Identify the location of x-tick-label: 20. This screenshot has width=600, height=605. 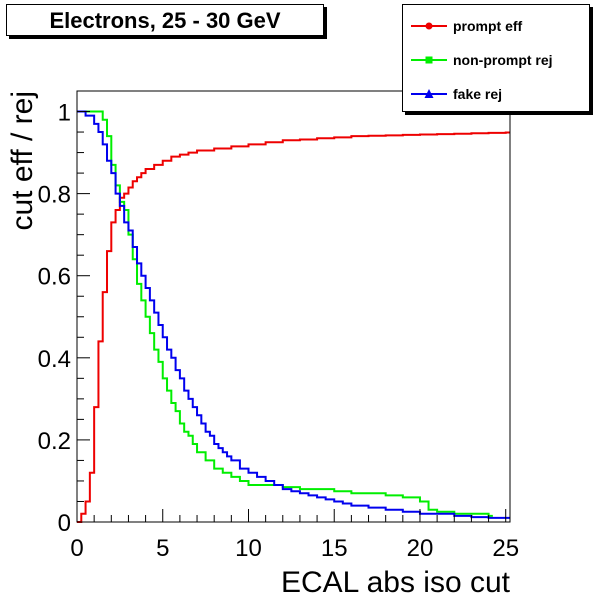
(420, 548).